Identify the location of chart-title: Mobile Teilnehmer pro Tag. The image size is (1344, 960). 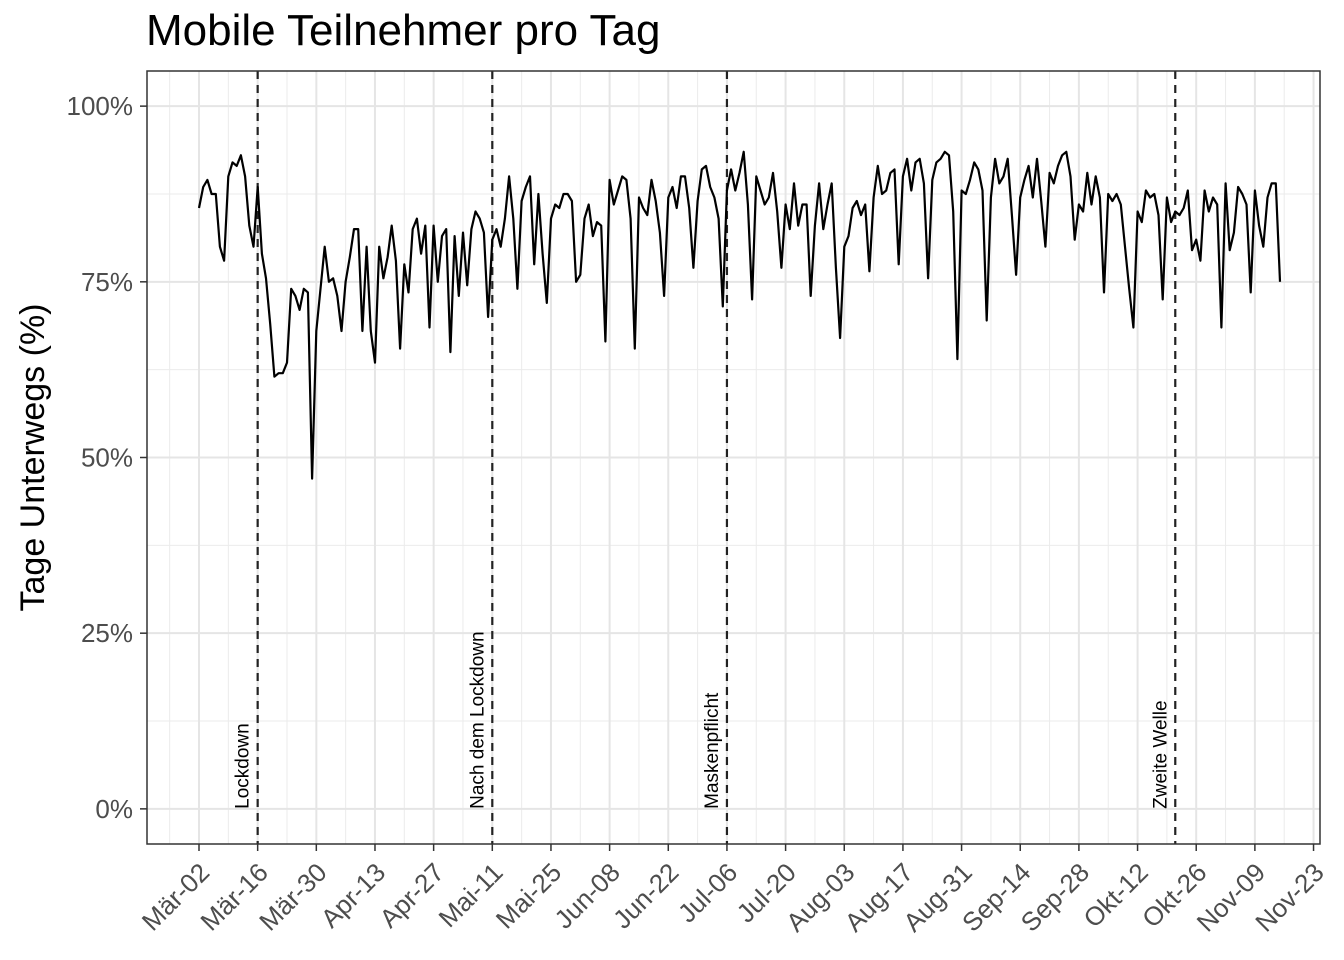
(403, 30).